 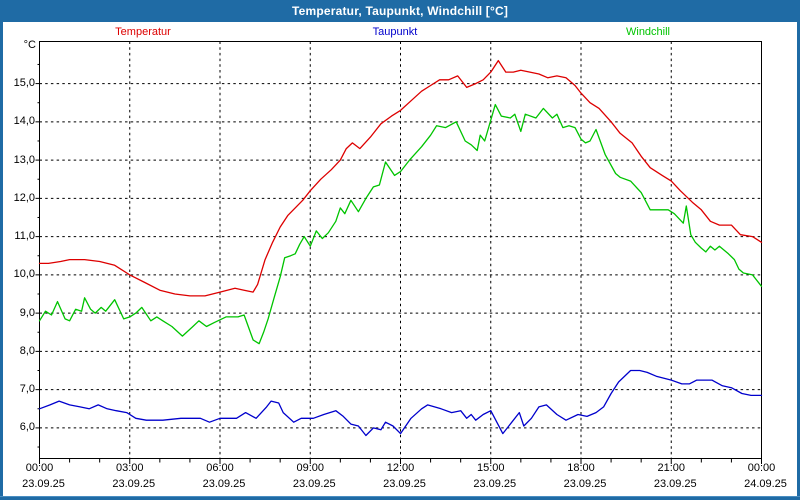 What do you see at coordinates (24, 197) in the screenshot?
I see `y-tick-label-12,0: 12,0` at bounding box center [24, 197].